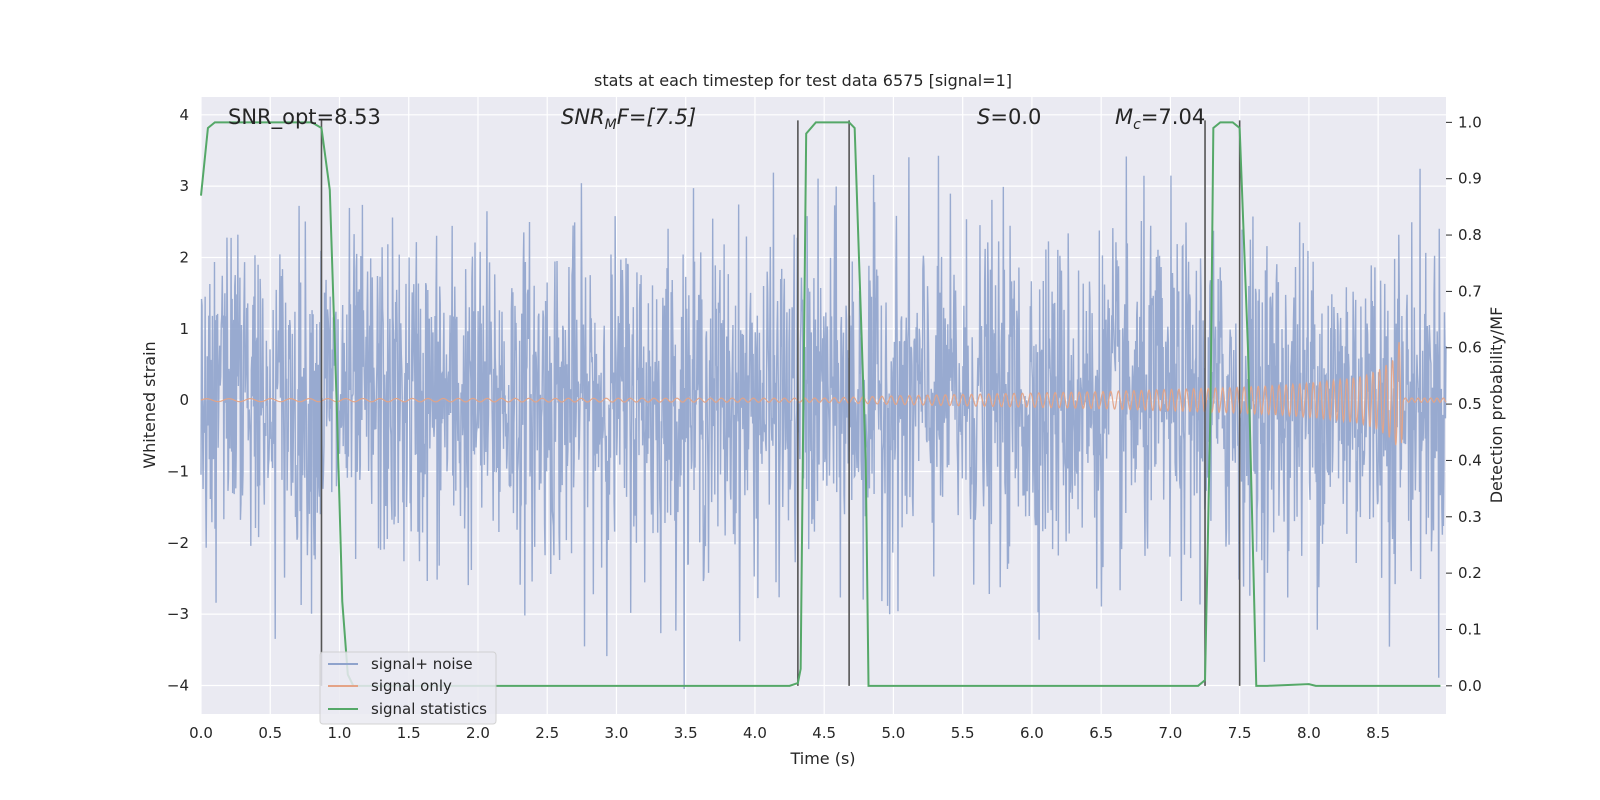  What do you see at coordinates (478, 733) in the screenshot?
I see `x-tick-label: 2.0` at bounding box center [478, 733].